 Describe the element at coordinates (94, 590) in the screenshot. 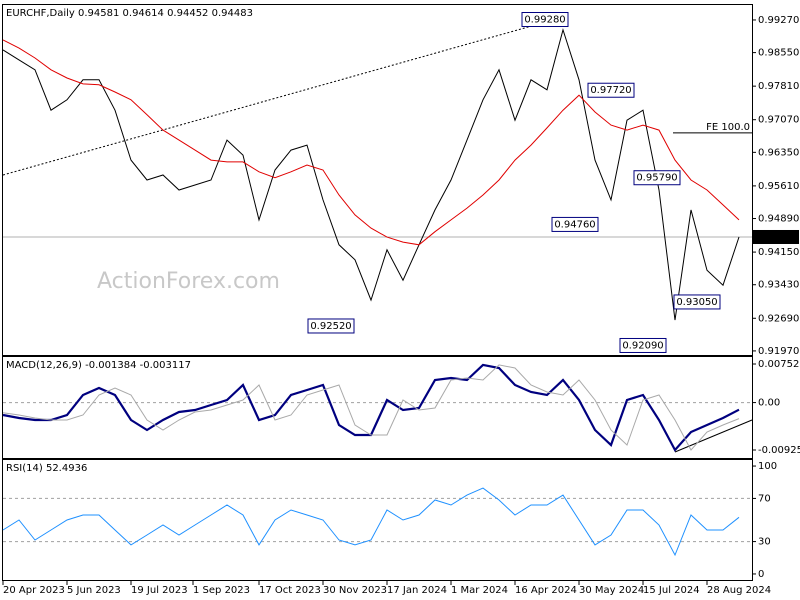

I see `x-tick-label: 5 Jun 2023` at that location.